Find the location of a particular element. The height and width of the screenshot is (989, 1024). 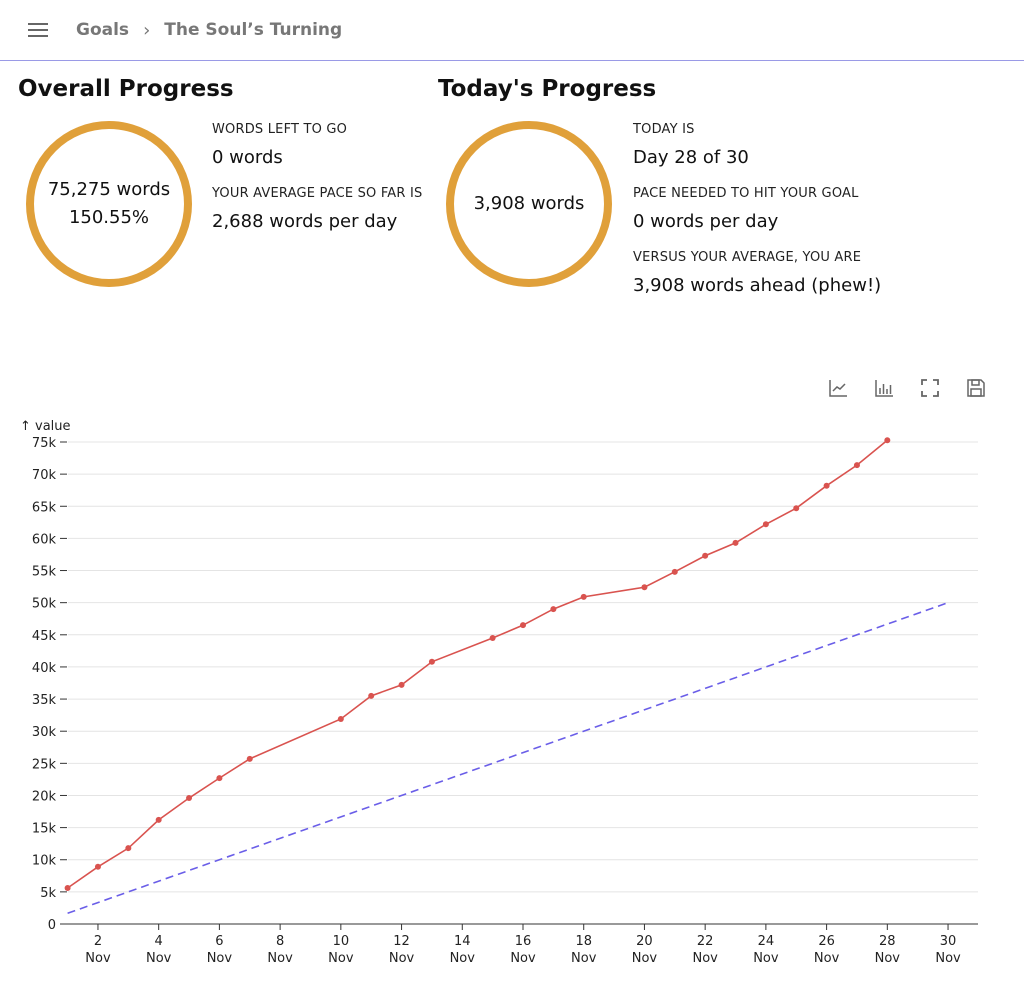

x-tick-label: 8 is located at coordinates (280, 941).